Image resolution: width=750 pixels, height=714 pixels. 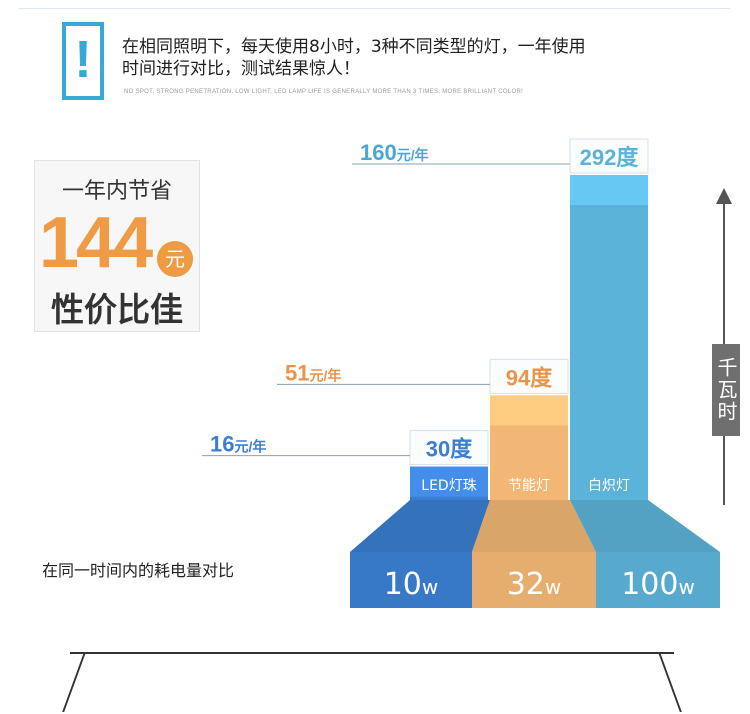 What do you see at coordinates (117, 309) in the screenshot?
I see `value-slogan: 性价比佳` at bounding box center [117, 309].